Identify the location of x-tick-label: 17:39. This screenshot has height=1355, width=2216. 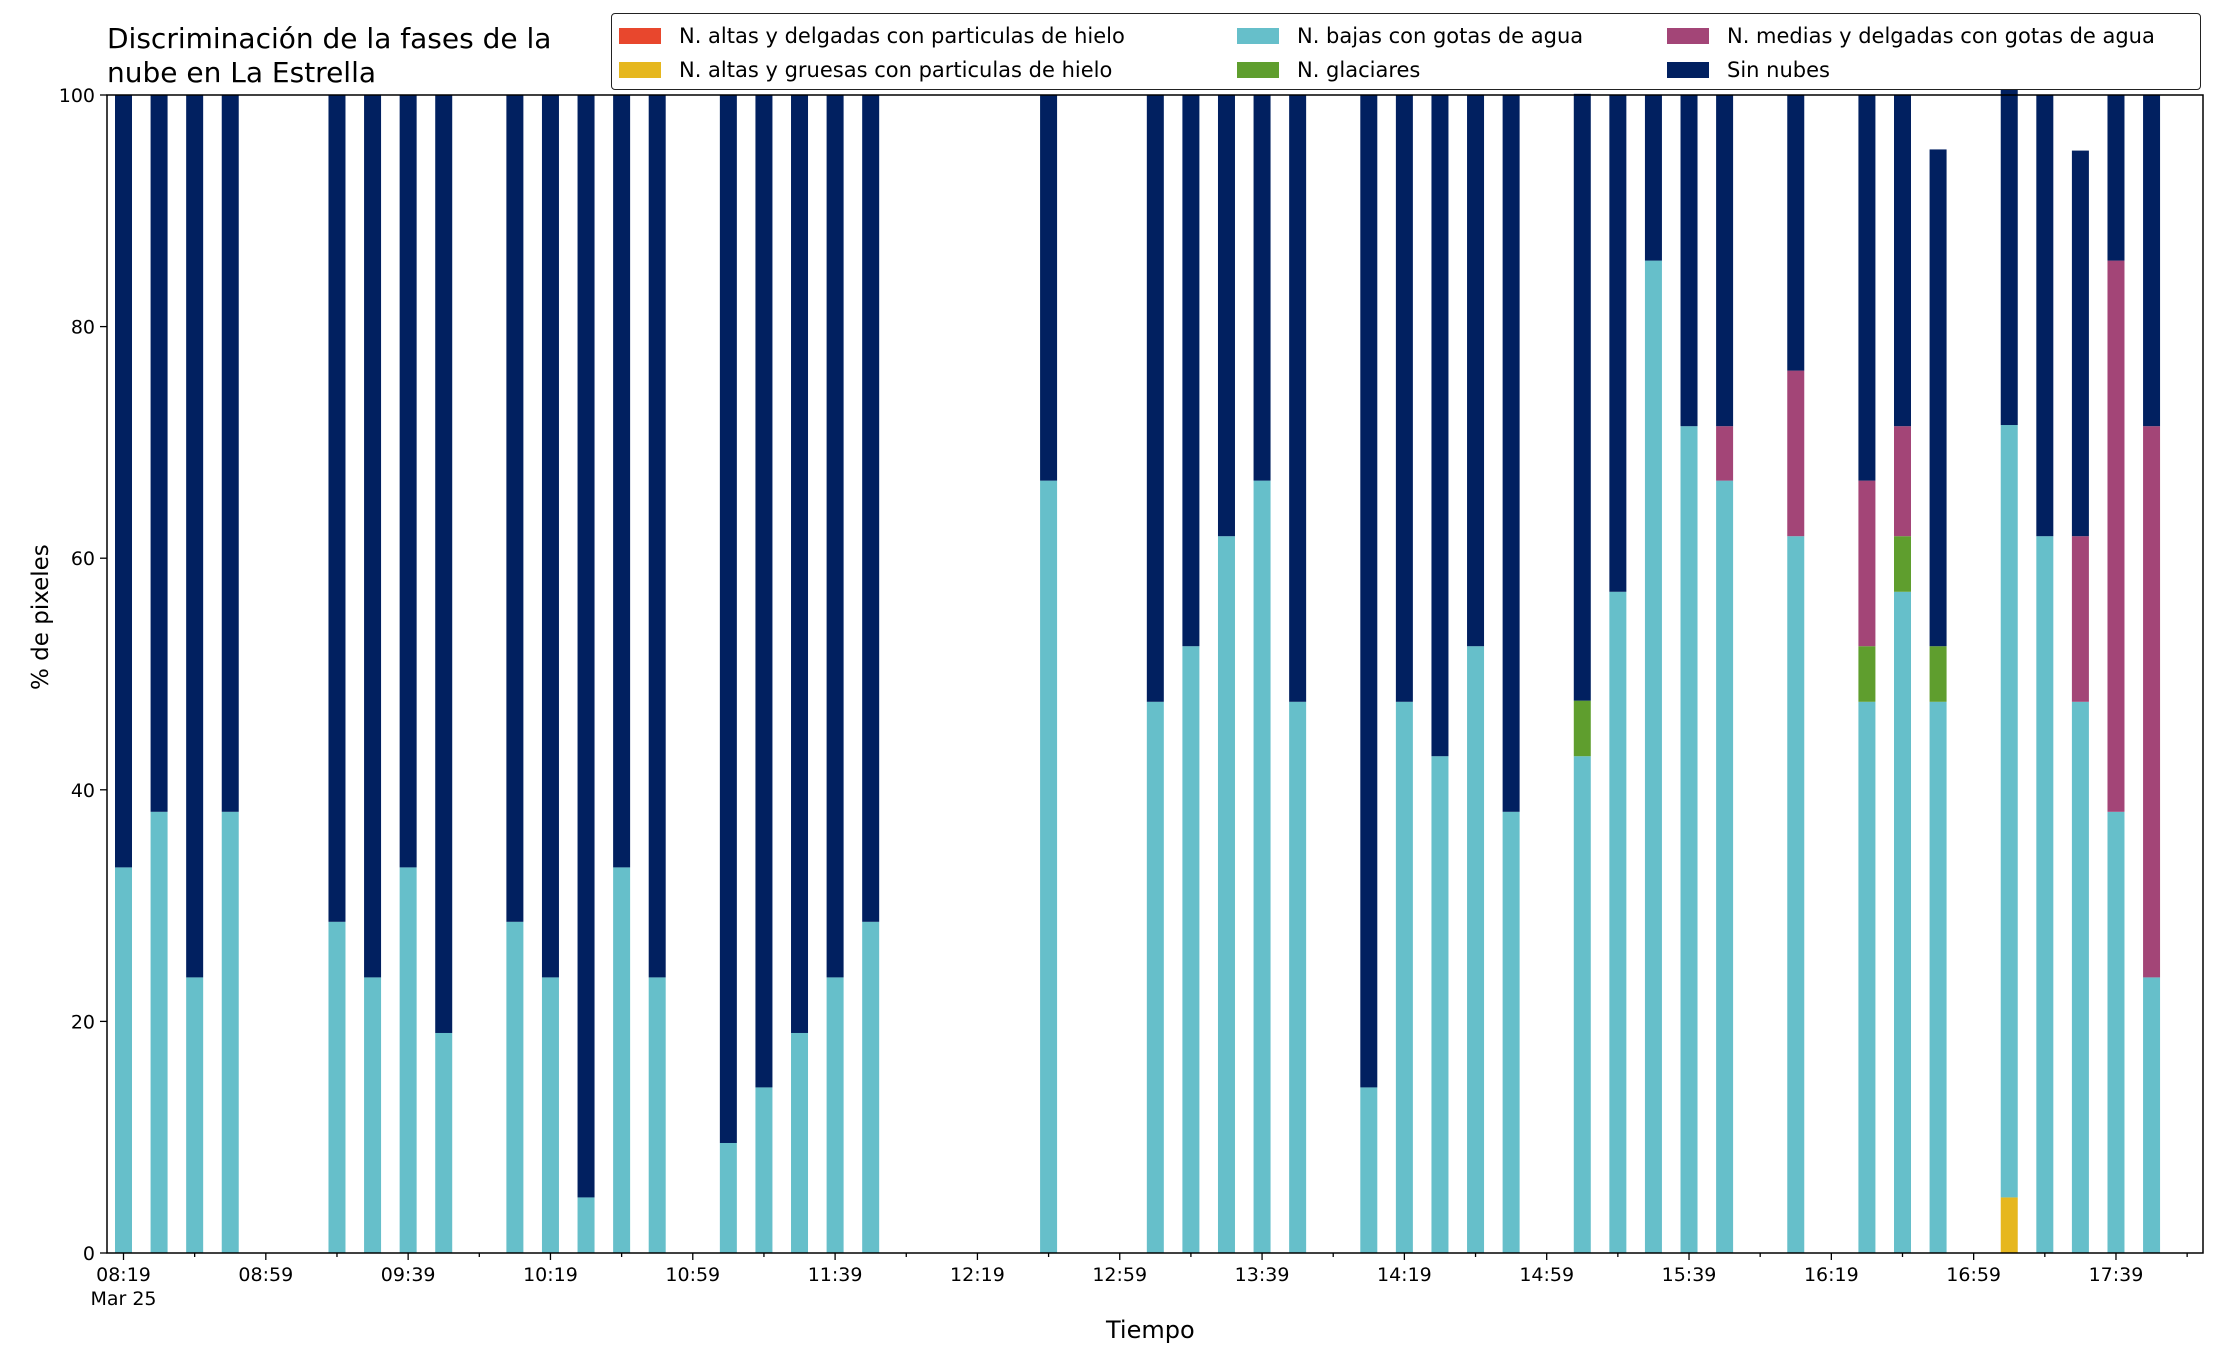
(2116, 1275).